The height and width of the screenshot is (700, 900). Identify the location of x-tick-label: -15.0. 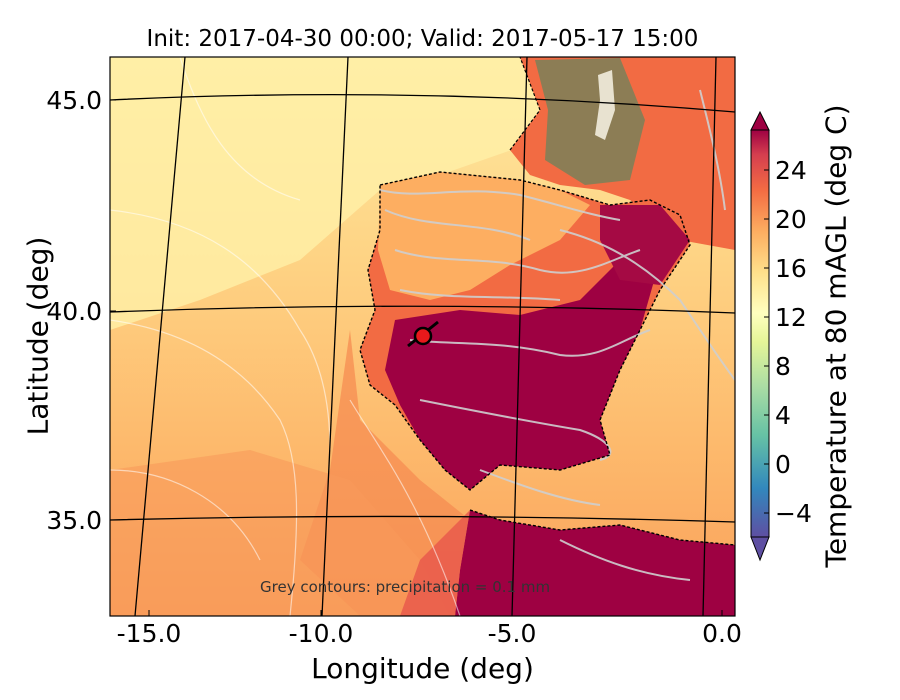
(149, 633).